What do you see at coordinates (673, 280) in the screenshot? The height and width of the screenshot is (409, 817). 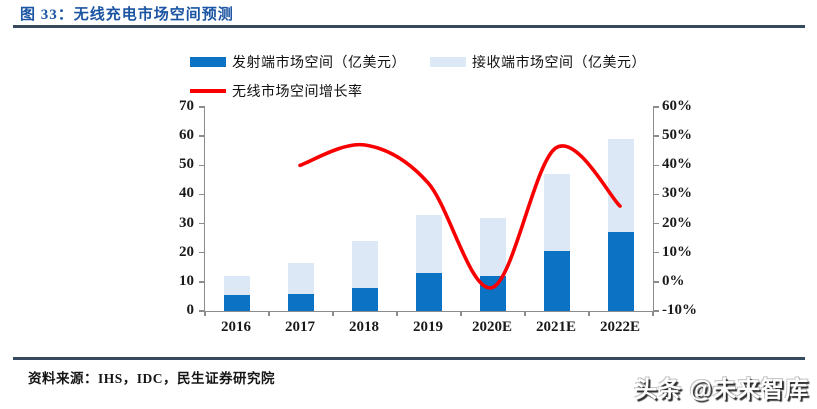 I see `right-axis-label: 0%` at bounding box center [673, 280].